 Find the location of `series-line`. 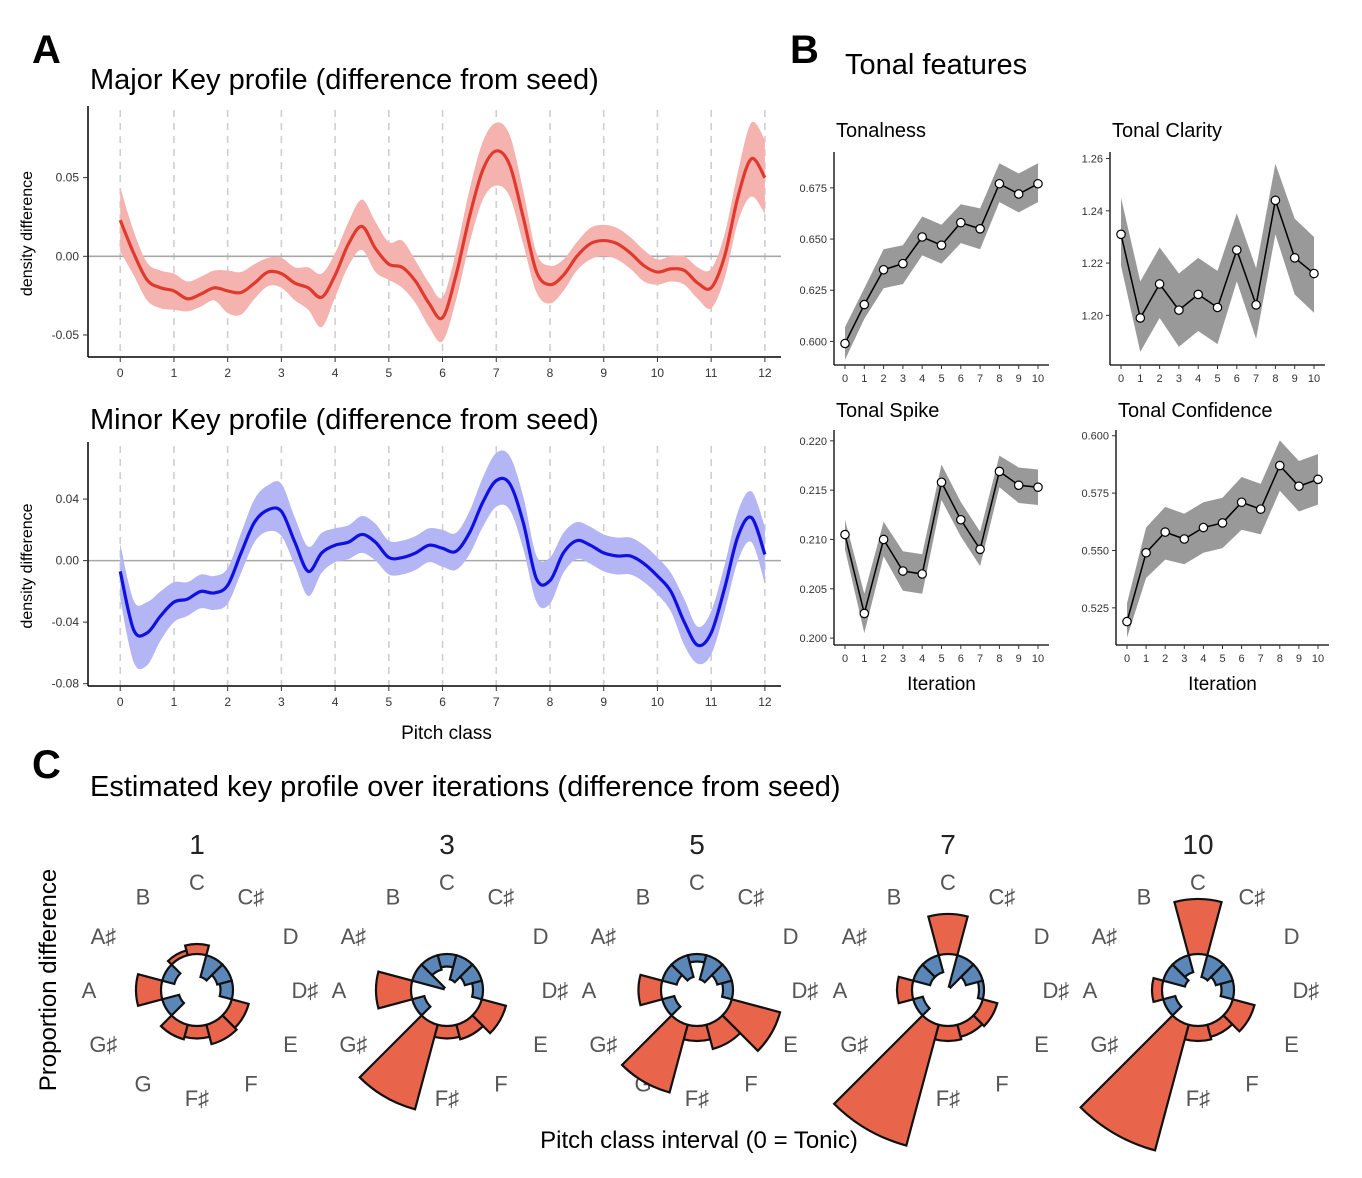

series-line is located at coordinates (442, 562).